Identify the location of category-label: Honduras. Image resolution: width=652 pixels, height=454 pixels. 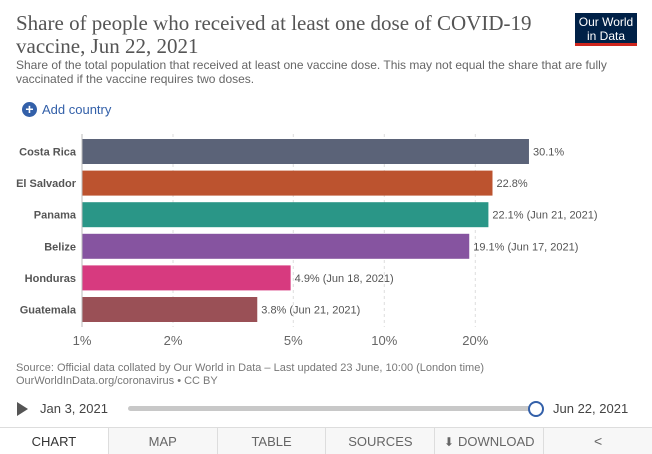
(50, 279).